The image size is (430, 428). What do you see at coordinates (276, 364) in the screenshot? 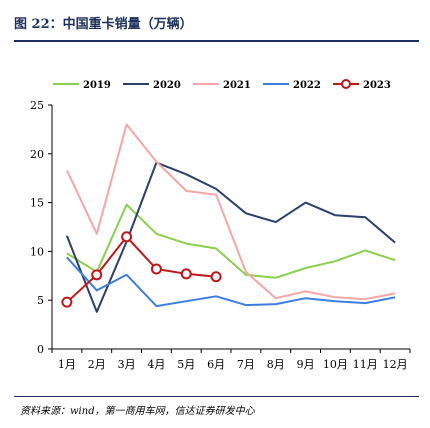
I see `x-tick-label: 8月` at bounding box center [276, 364].